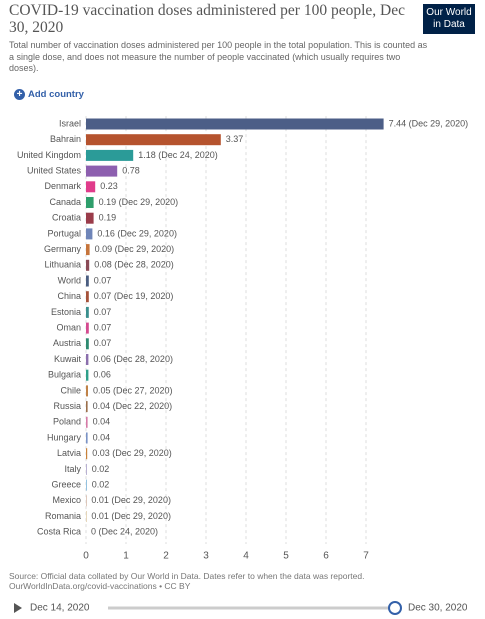  Describe the element at coordinates (246, 556) in the screenshot. I see `x-tick-label: 4` at that location.